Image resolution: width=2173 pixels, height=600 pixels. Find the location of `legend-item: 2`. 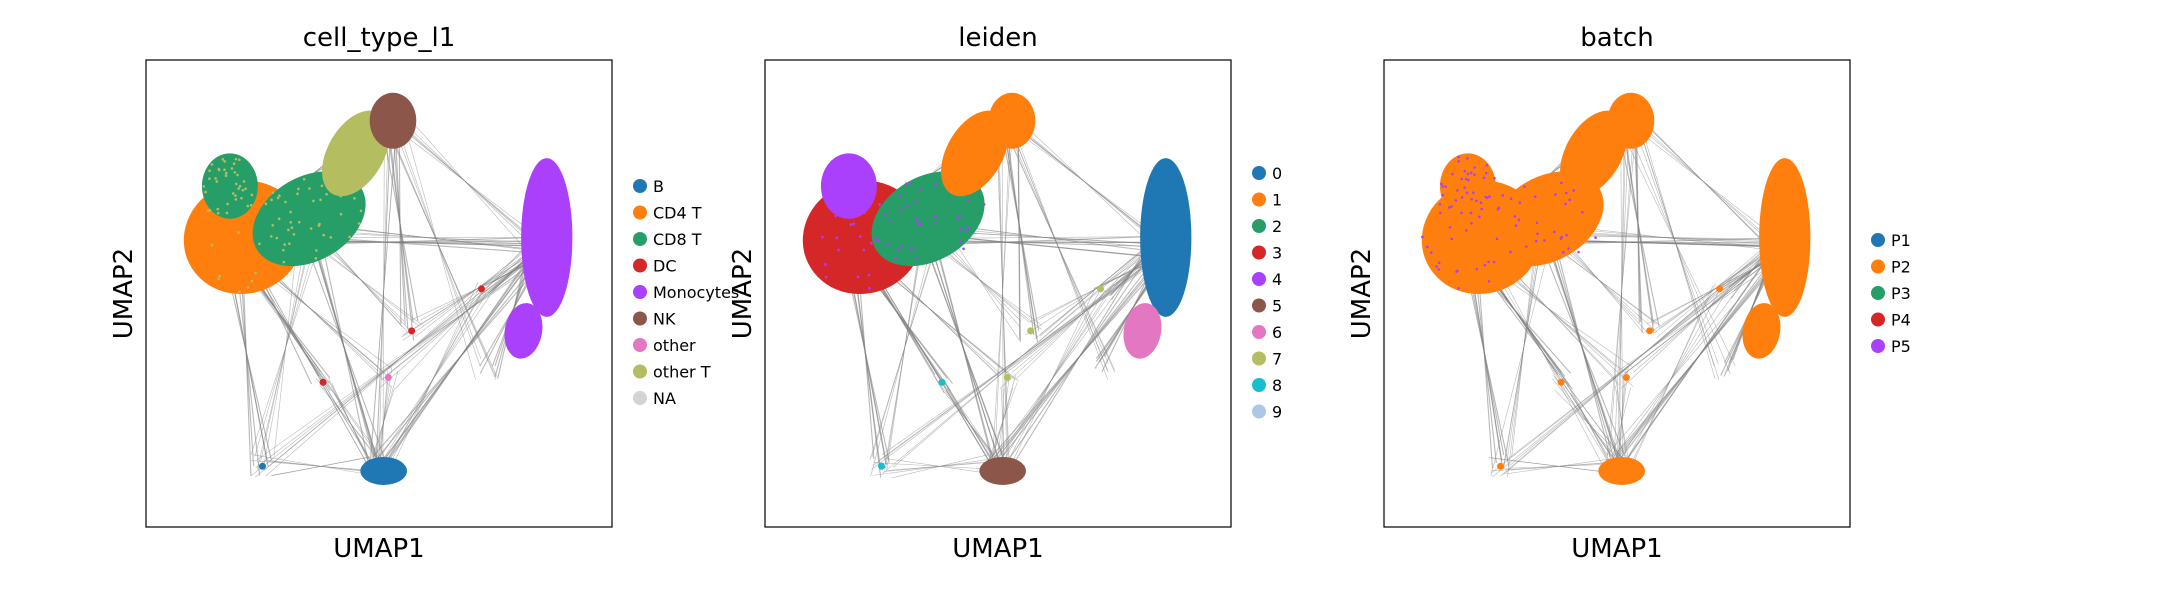

legend-item: 2 is located at coordinates (1267, 226).